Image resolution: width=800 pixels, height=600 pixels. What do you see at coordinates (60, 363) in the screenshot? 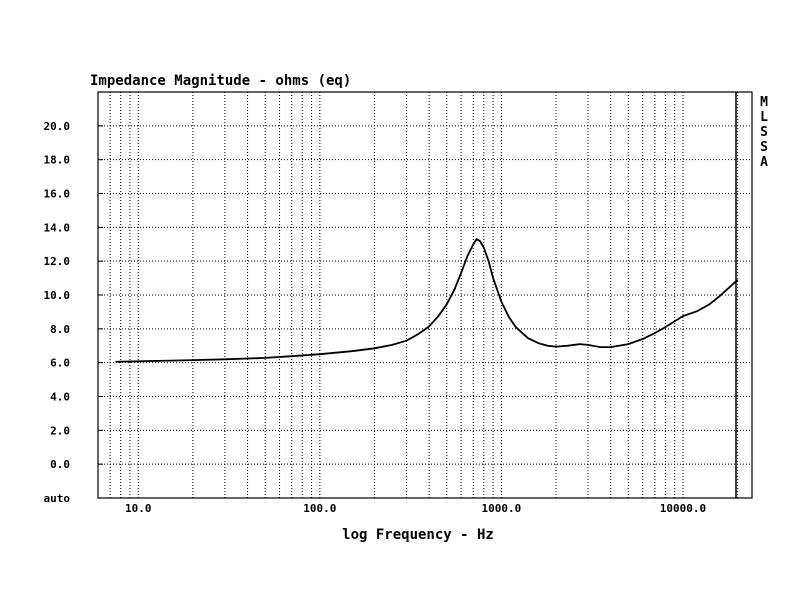
I see `y-tick-label: 6.0` at bounding box center [60, 363].